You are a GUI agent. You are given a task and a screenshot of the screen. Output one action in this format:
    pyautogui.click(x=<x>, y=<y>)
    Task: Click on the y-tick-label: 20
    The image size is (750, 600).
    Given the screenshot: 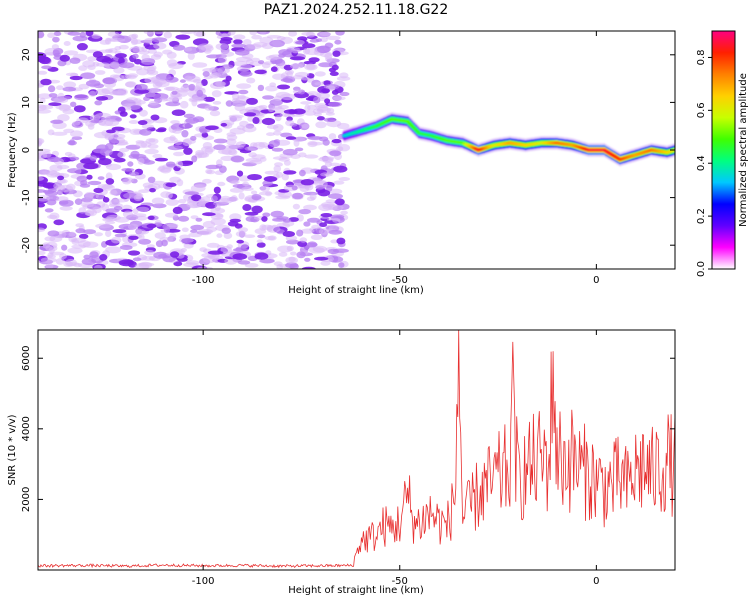 What is the action you would take?
    pyautogui.click(x=26, y=54)
    